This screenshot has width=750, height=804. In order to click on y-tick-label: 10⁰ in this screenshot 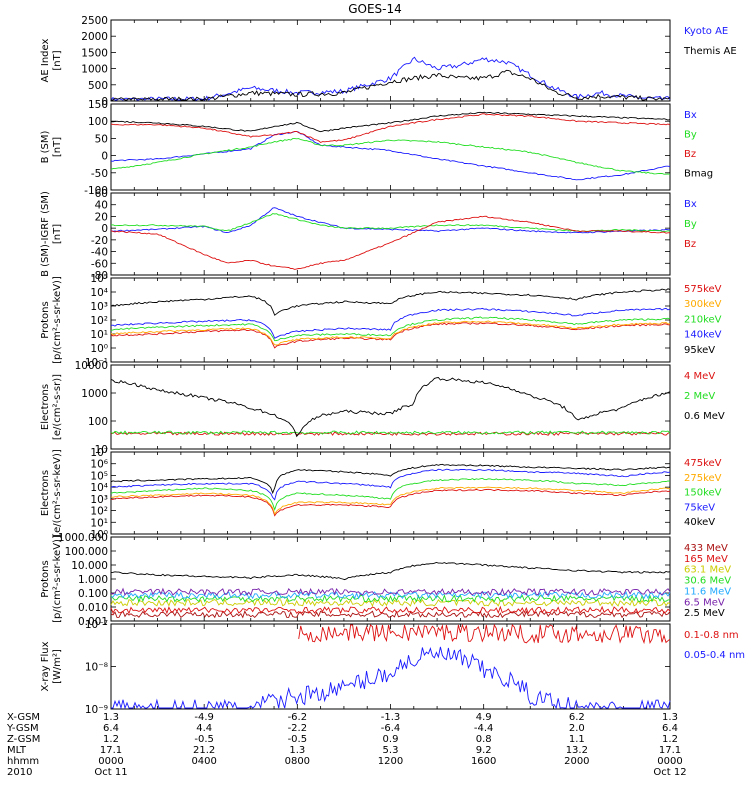, I will do `click(99, 535)`.